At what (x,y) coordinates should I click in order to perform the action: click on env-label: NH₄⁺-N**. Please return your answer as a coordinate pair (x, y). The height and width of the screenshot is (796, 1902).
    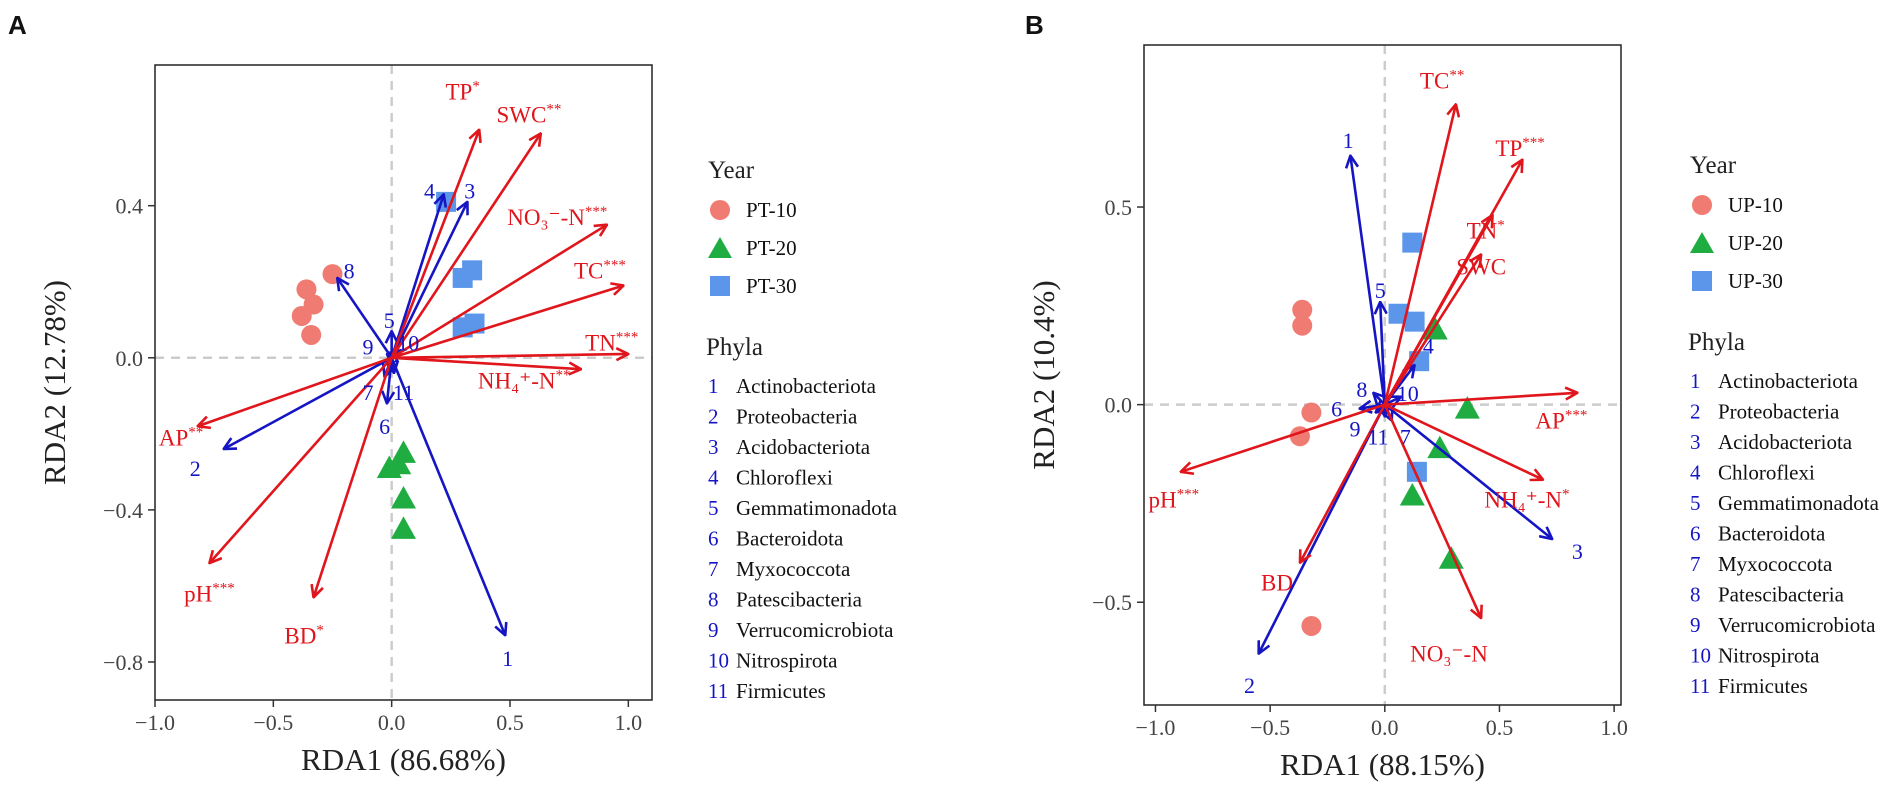
    Looking at the image, I should click on (524, 381).